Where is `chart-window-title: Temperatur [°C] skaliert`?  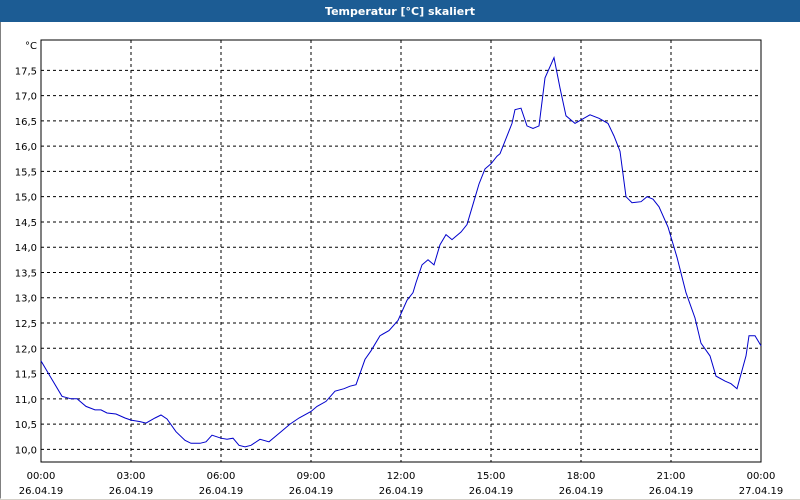
chart-window-title: Temperatur [°C] skaliert is located at coordinates (400, 11).